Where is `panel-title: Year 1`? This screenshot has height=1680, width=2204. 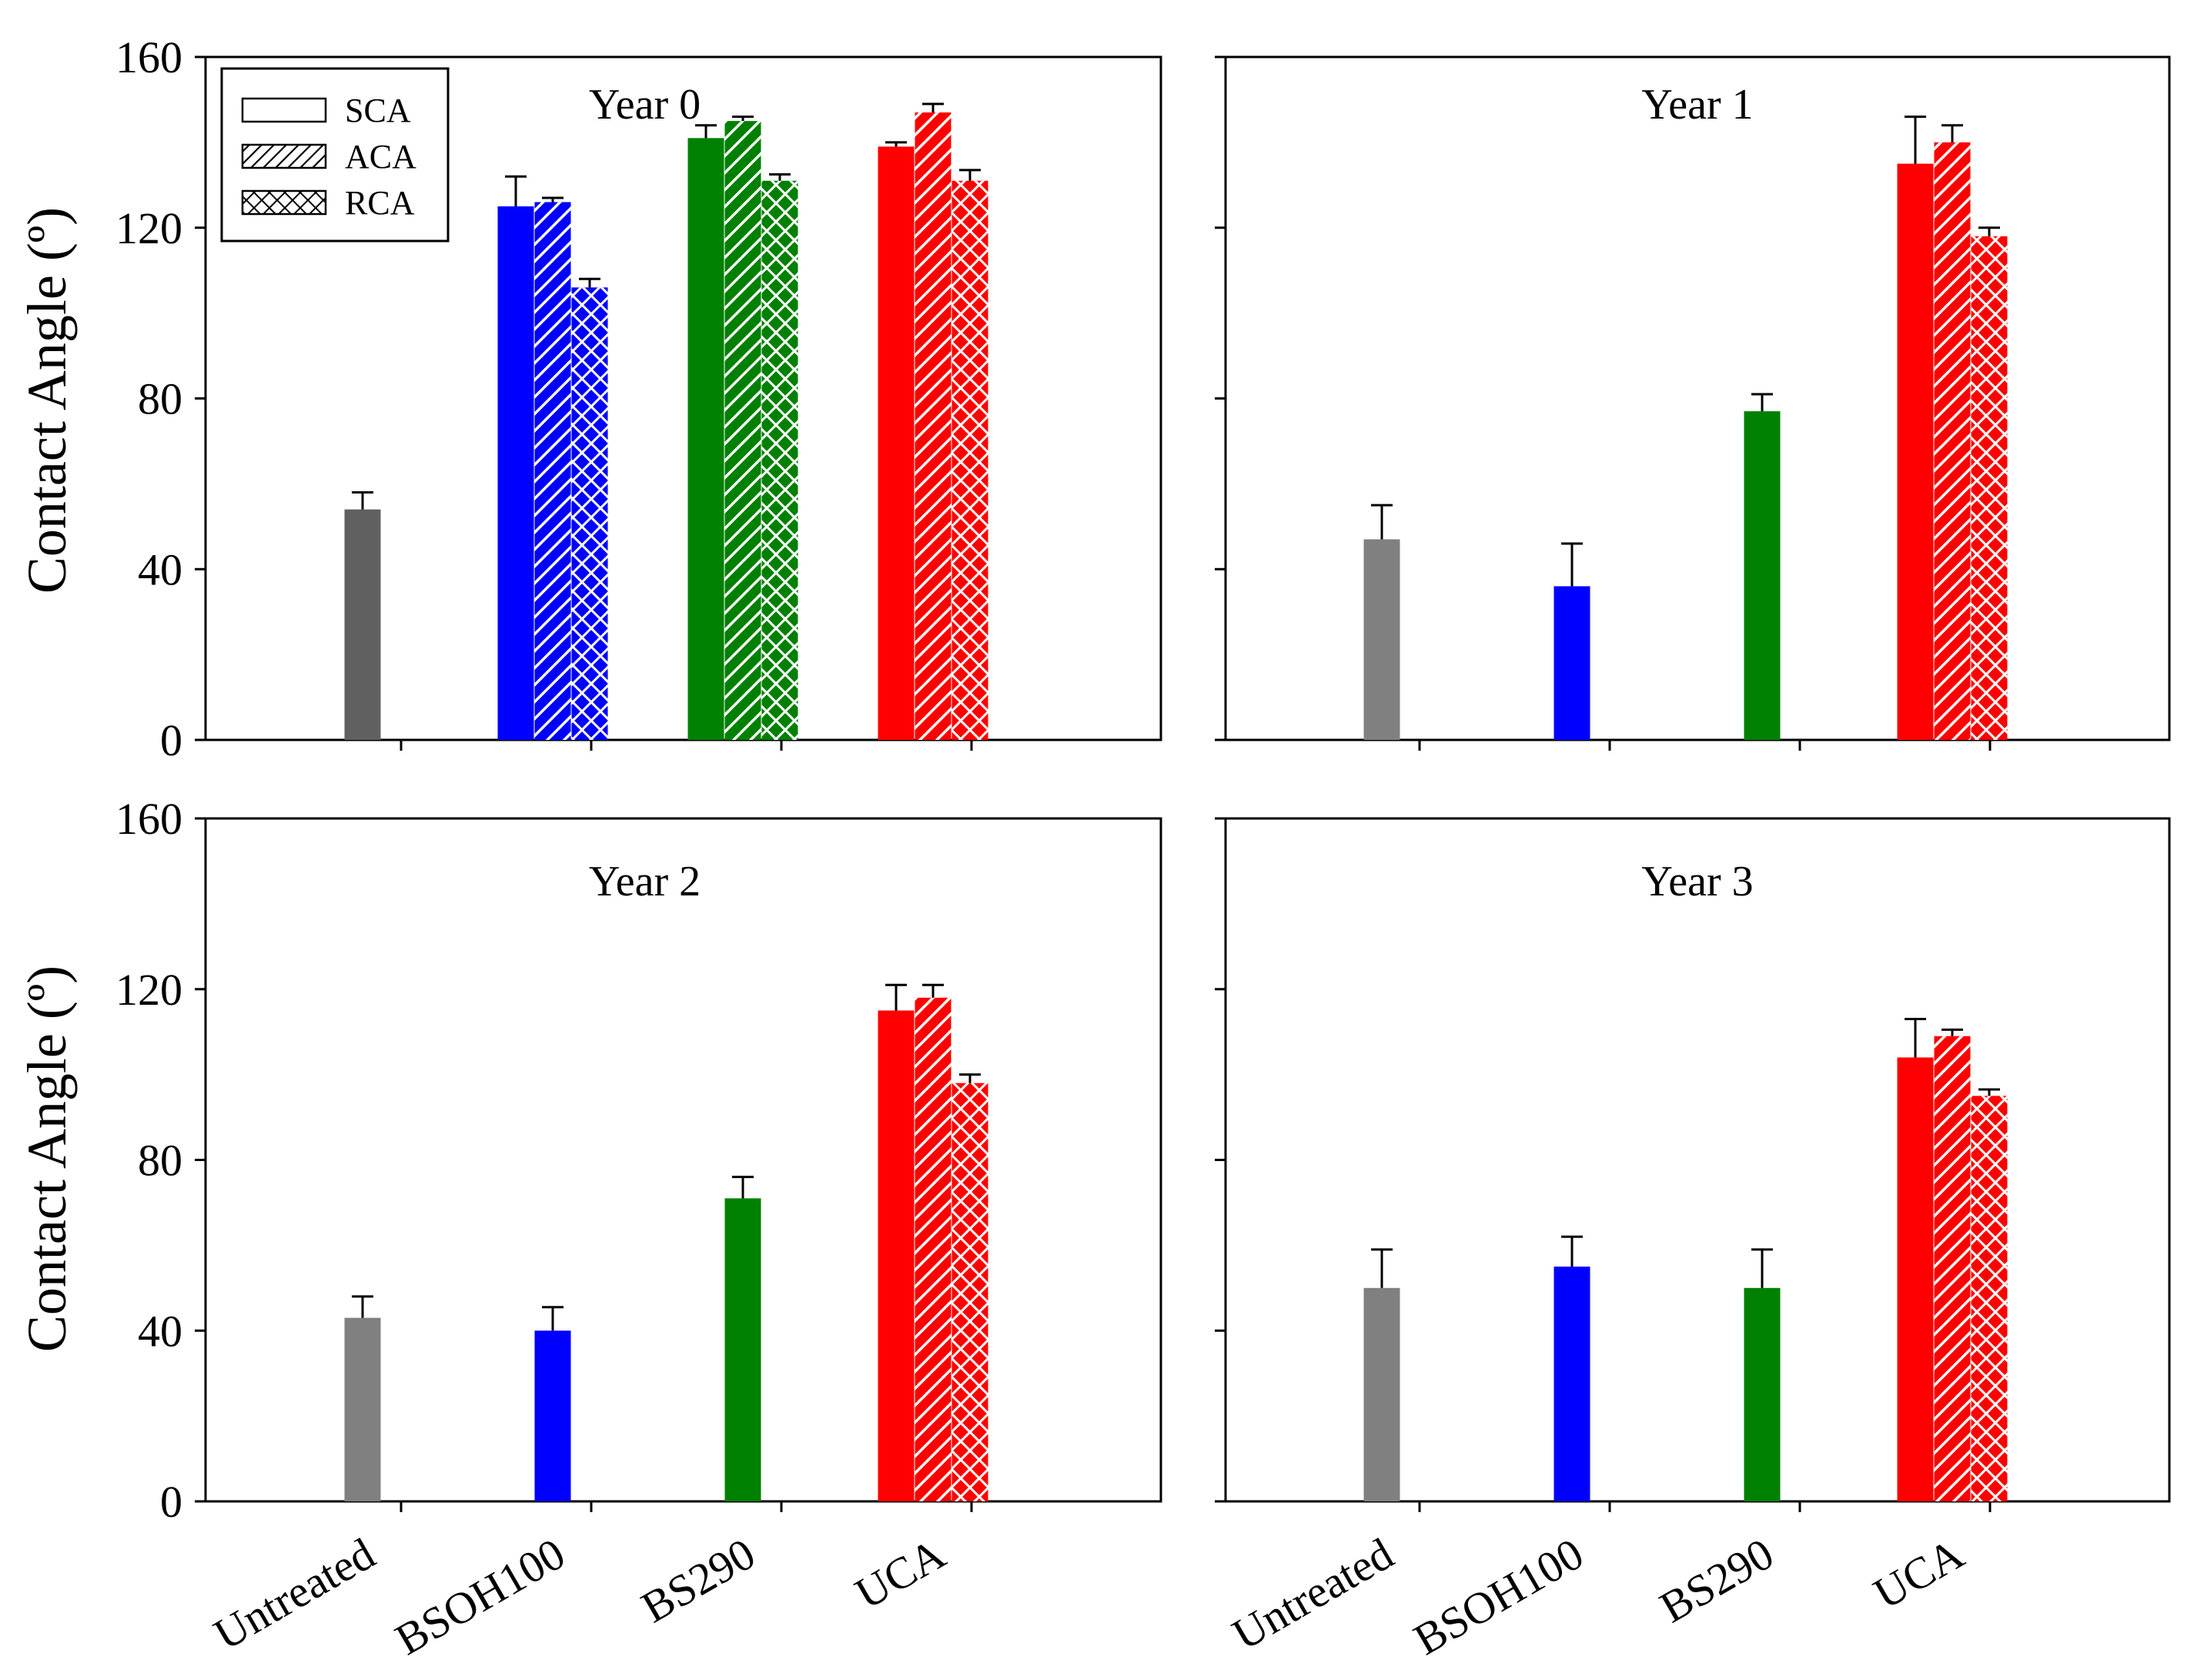
panel-title: Year 1 is located at coordinates (1697, 105).